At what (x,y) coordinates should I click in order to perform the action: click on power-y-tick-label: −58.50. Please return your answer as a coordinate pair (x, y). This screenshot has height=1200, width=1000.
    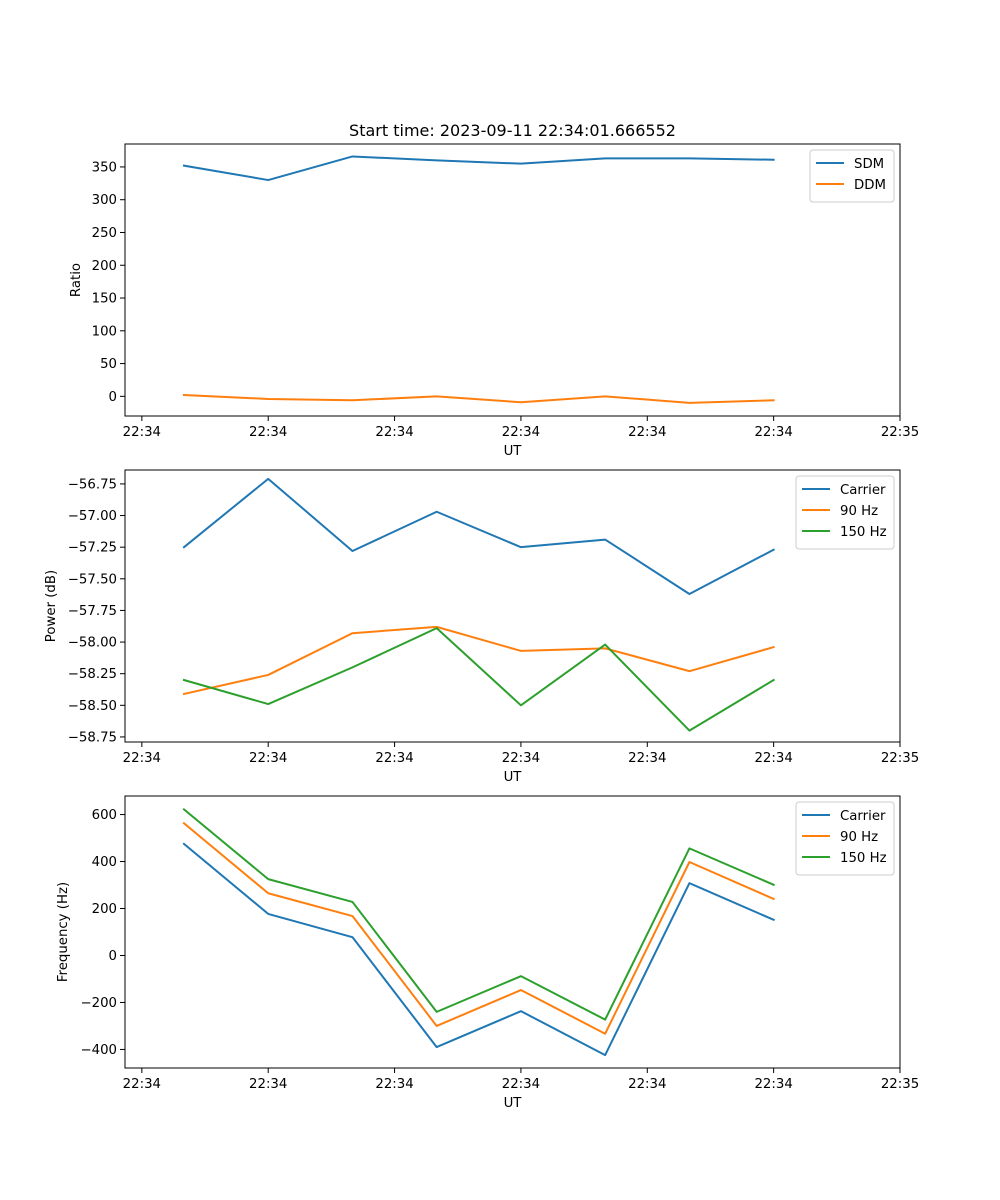
    Looking at the image, I should click on (92, 706).